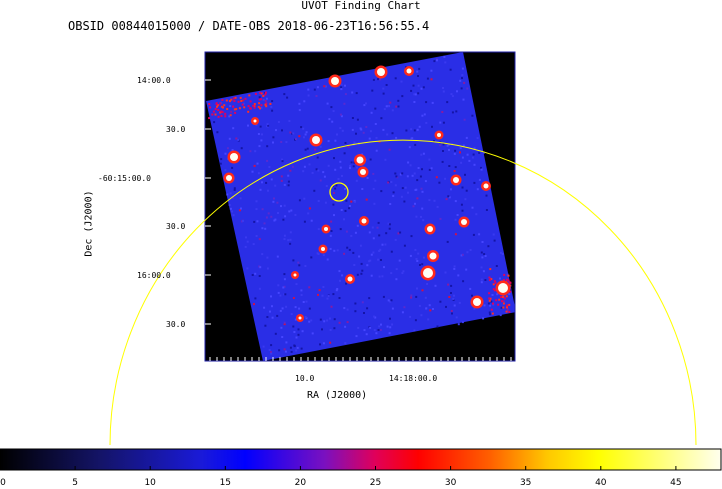 The height and width of the screenshot is (489, 722). I want to click on colorbar-tick-label: 40, so click(601, 483).